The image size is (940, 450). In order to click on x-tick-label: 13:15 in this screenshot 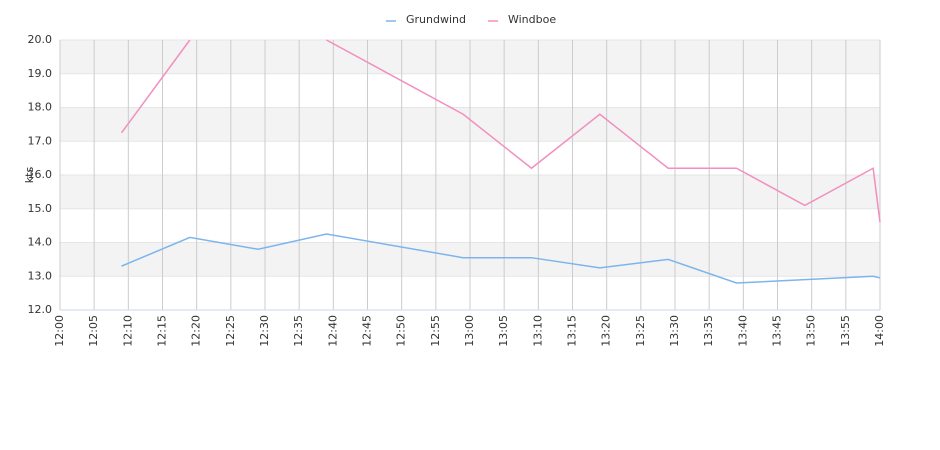, I will do `click(572, 331)`.